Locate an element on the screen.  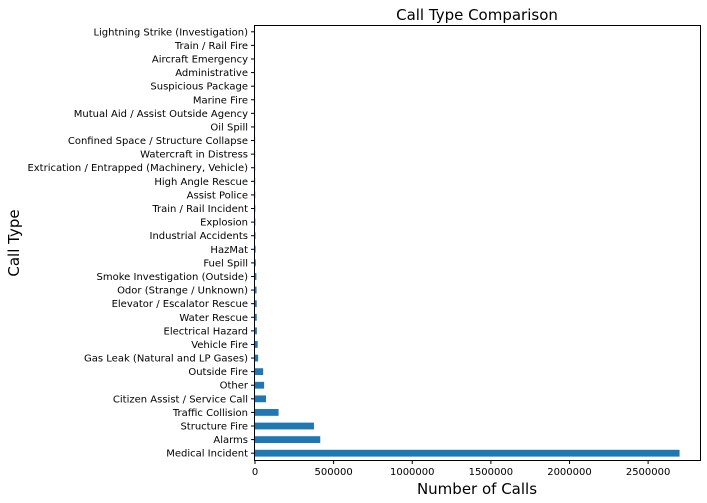
y-tick-label: Odor (Strange / Unknown) is located at coordinates (182, 291).